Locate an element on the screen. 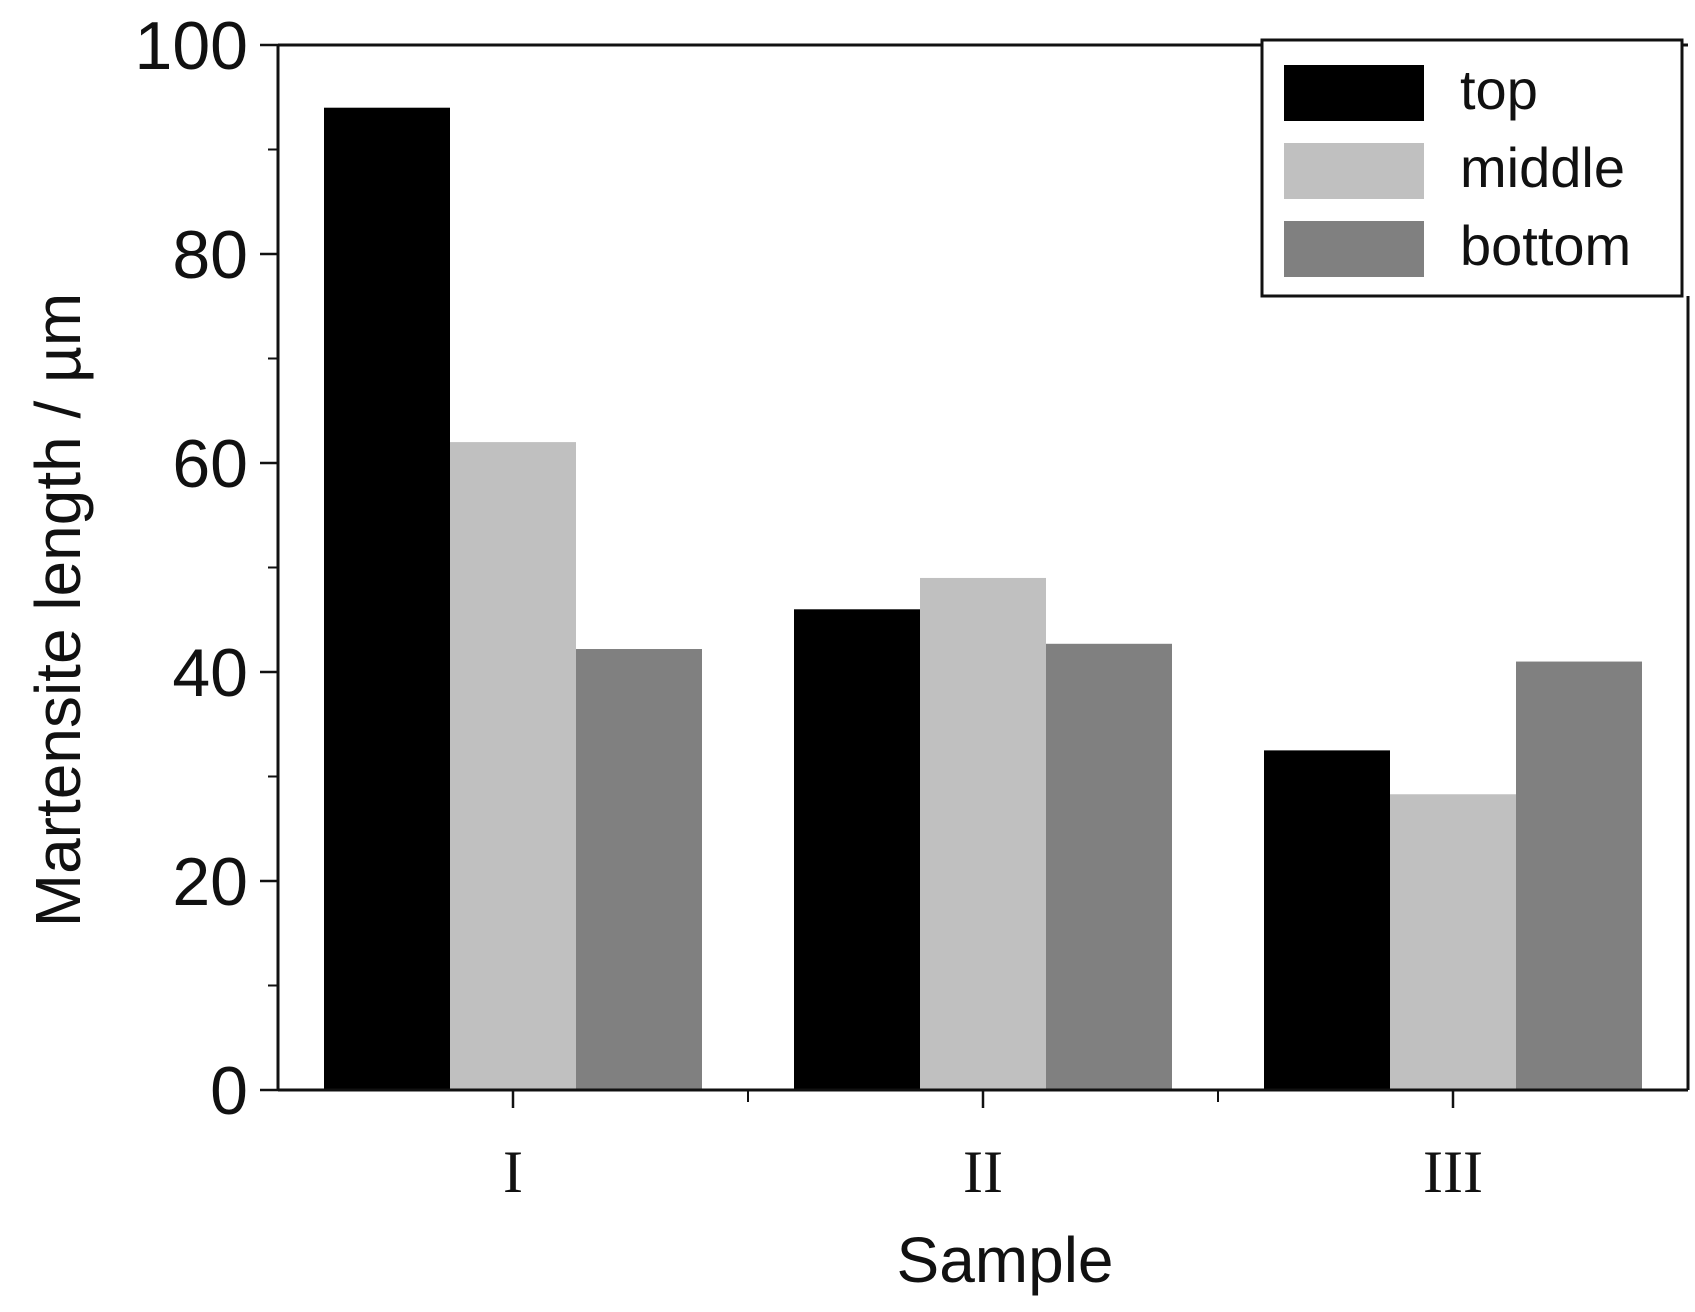  legend-swatch-bottom is located at coordinates (1354, 249).